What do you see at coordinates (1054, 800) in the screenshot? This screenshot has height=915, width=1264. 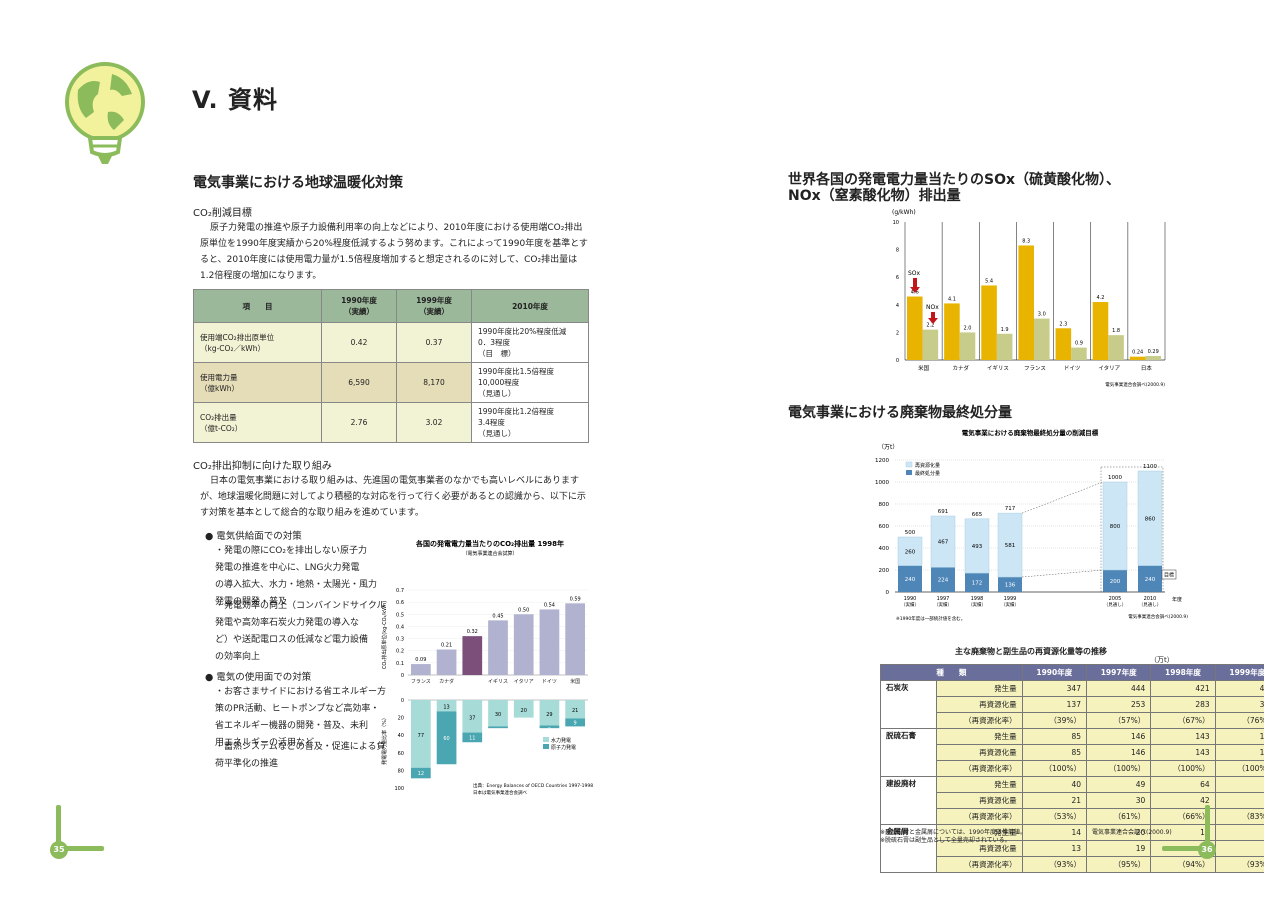 I see `value-cell: 21` at bounding box center [1054, 800].